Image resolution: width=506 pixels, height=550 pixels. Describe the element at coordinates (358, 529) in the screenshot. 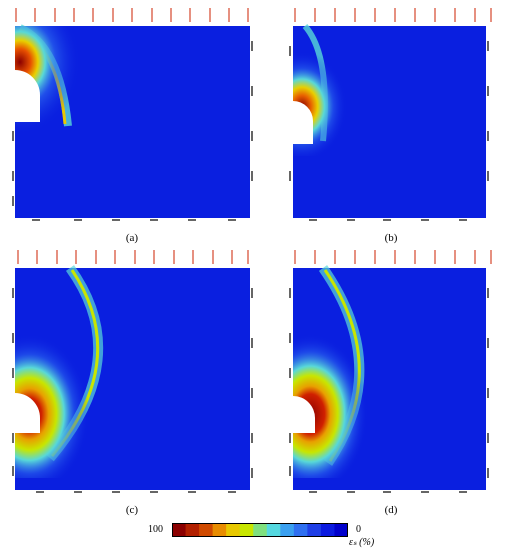

I see `colorbar-min-label: 0` at that location.